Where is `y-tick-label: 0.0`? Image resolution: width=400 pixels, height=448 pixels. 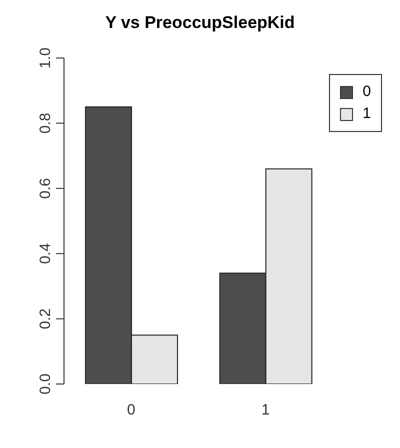 y-tick-label: 0.0 is located at coordinates (45, 384).